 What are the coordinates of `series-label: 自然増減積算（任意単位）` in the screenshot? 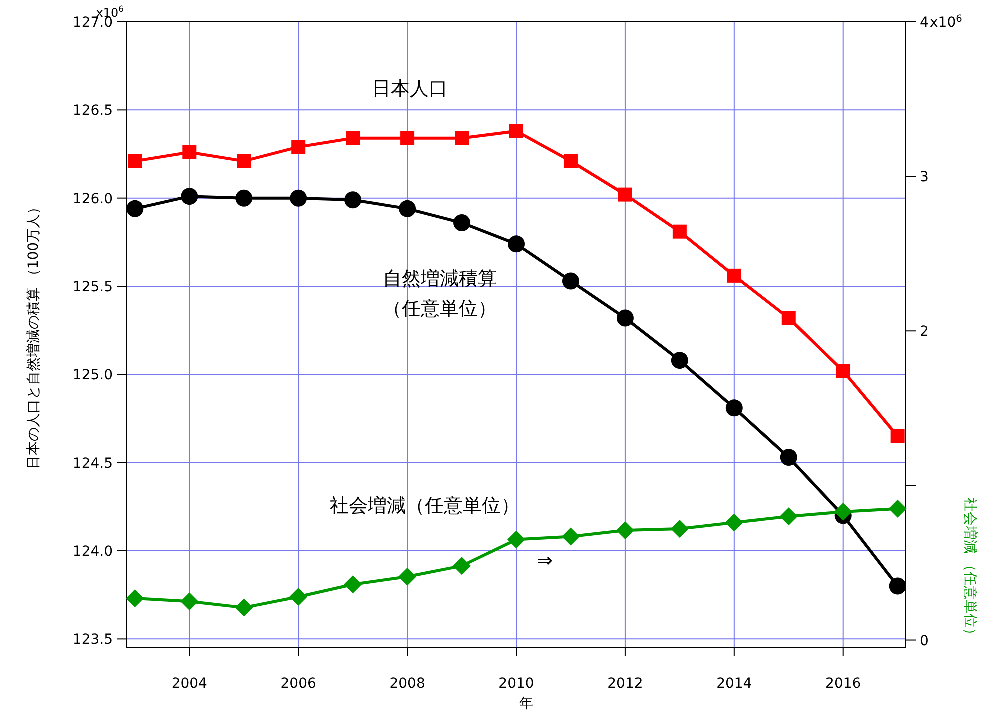 It's located at (440, 294).